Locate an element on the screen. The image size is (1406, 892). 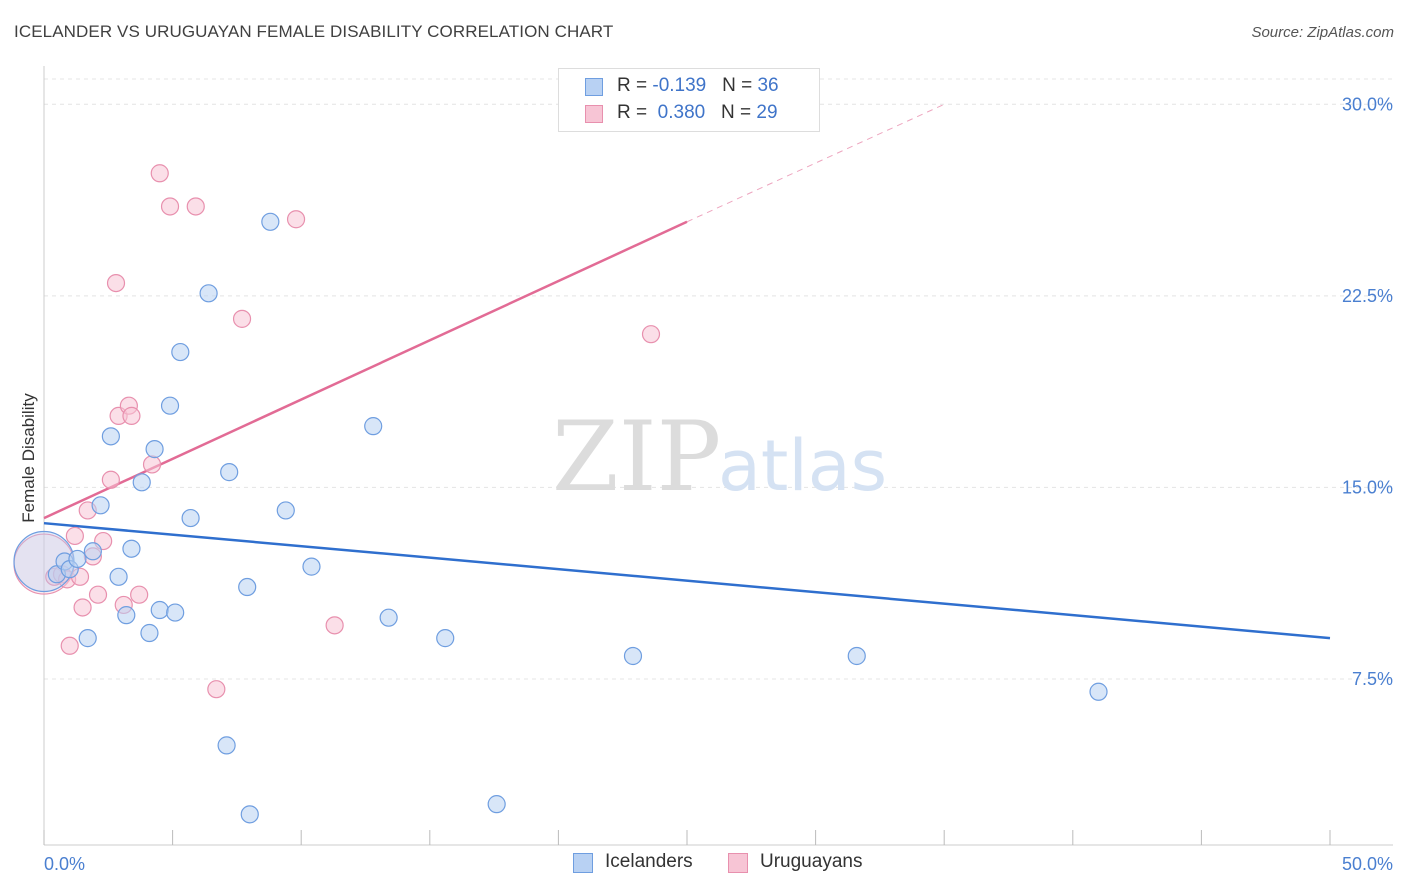
uruguayans-trend-extension is located at coordinates (815, 163).